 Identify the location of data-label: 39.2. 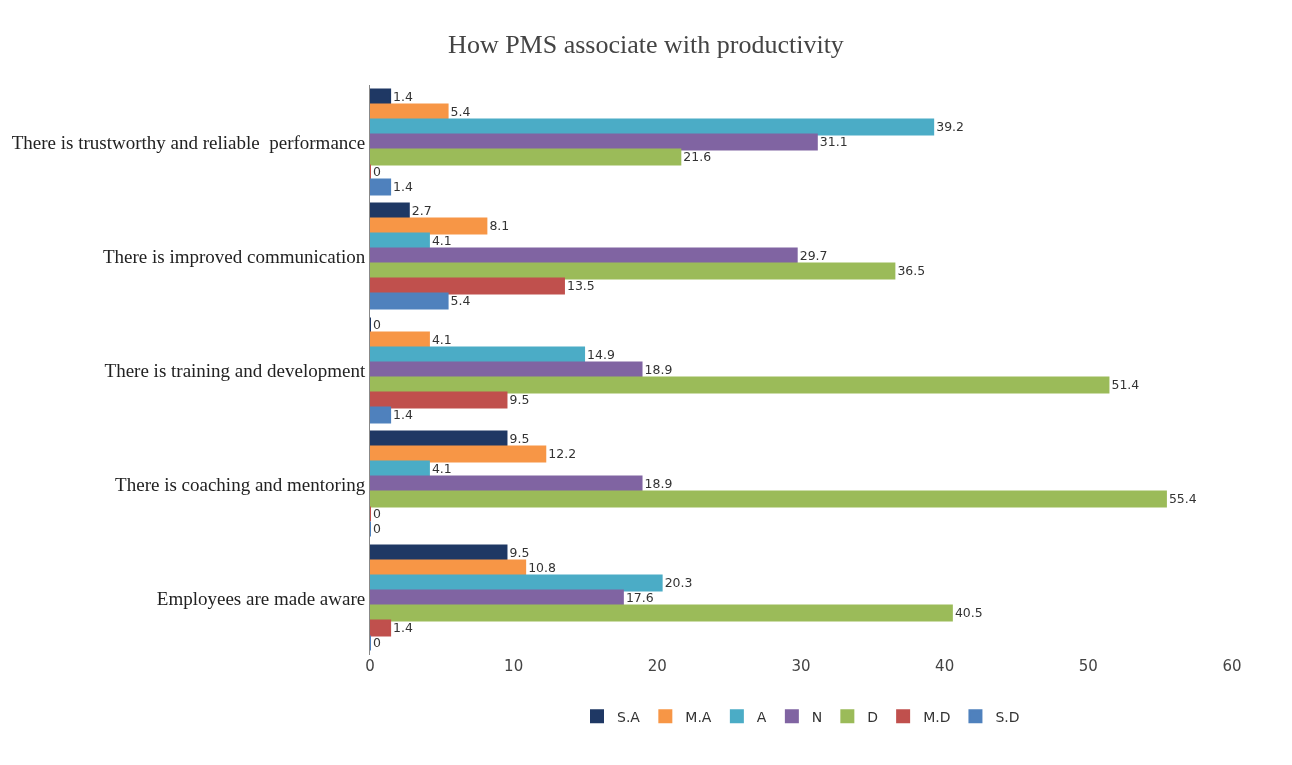
(950, 127).